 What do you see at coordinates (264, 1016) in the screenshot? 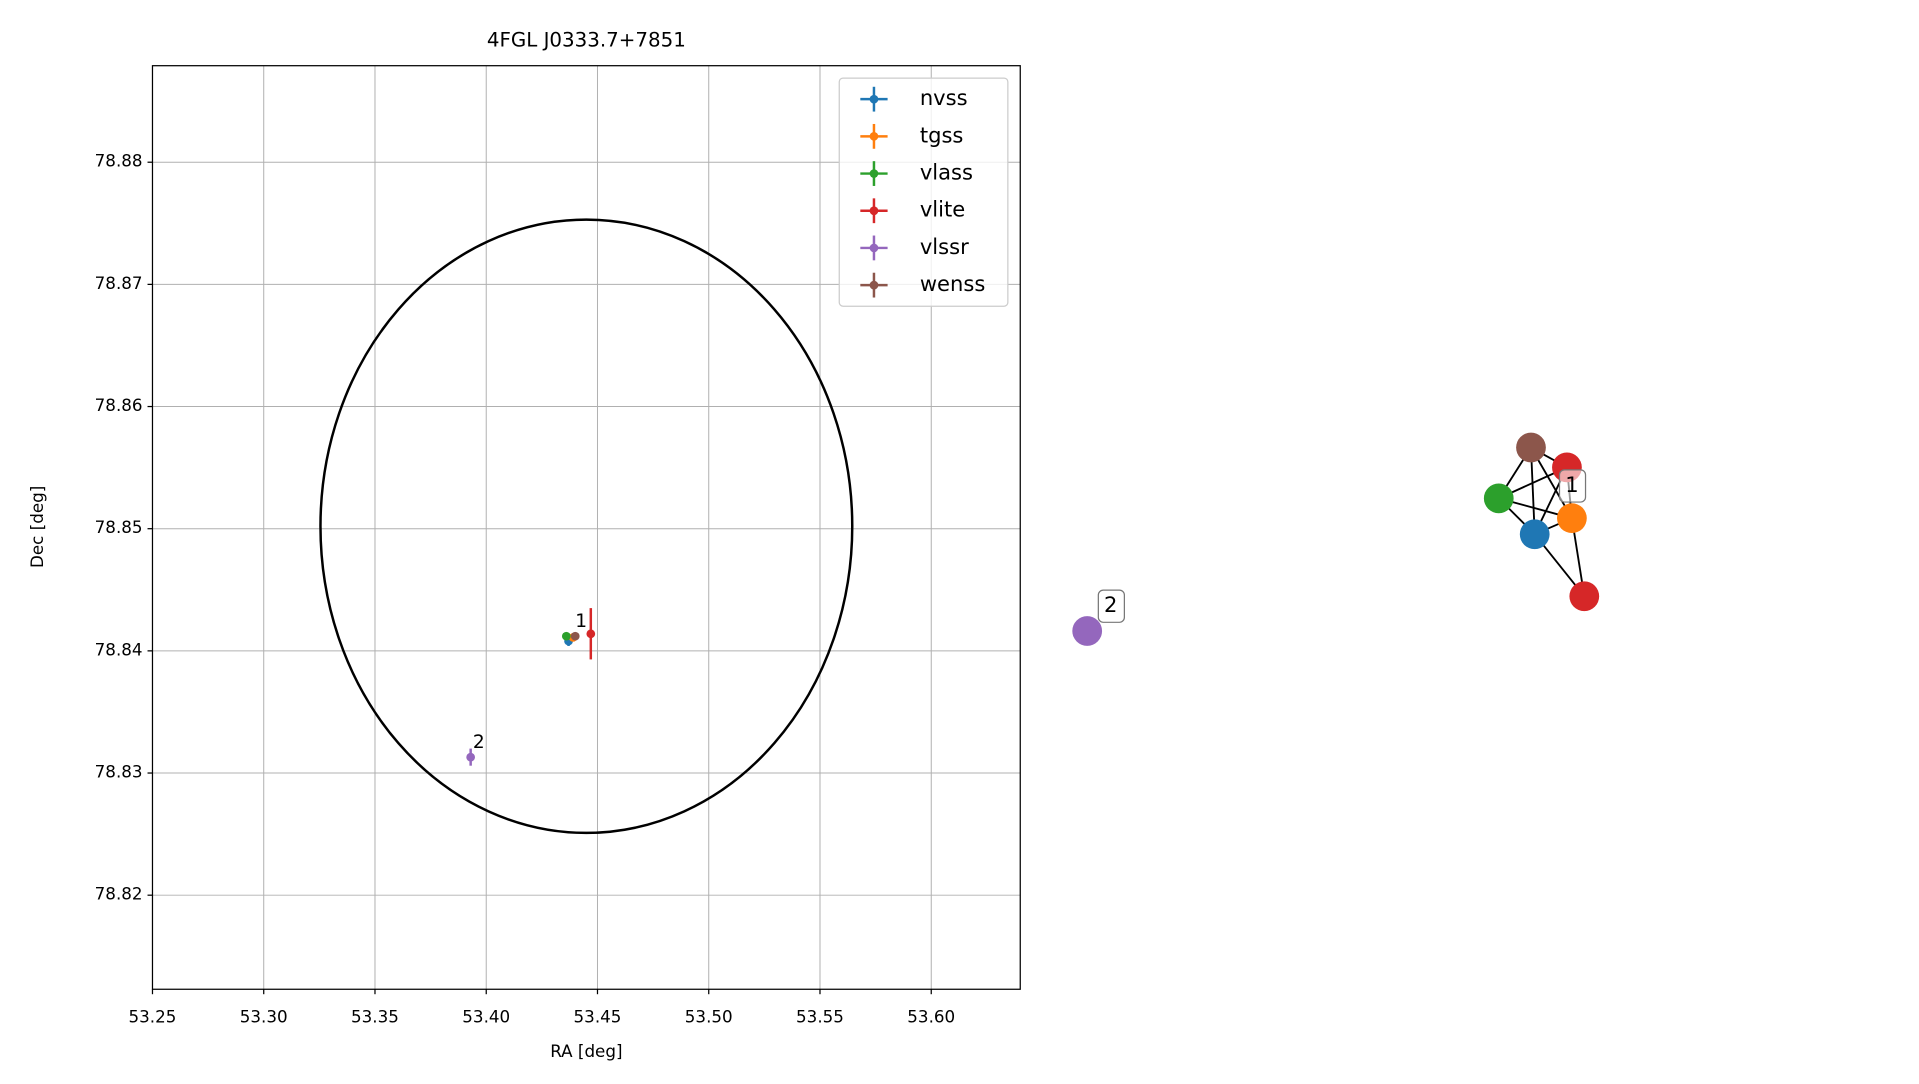
I see `x-tick-label: 53.30` at bounding box center [264, 1016].